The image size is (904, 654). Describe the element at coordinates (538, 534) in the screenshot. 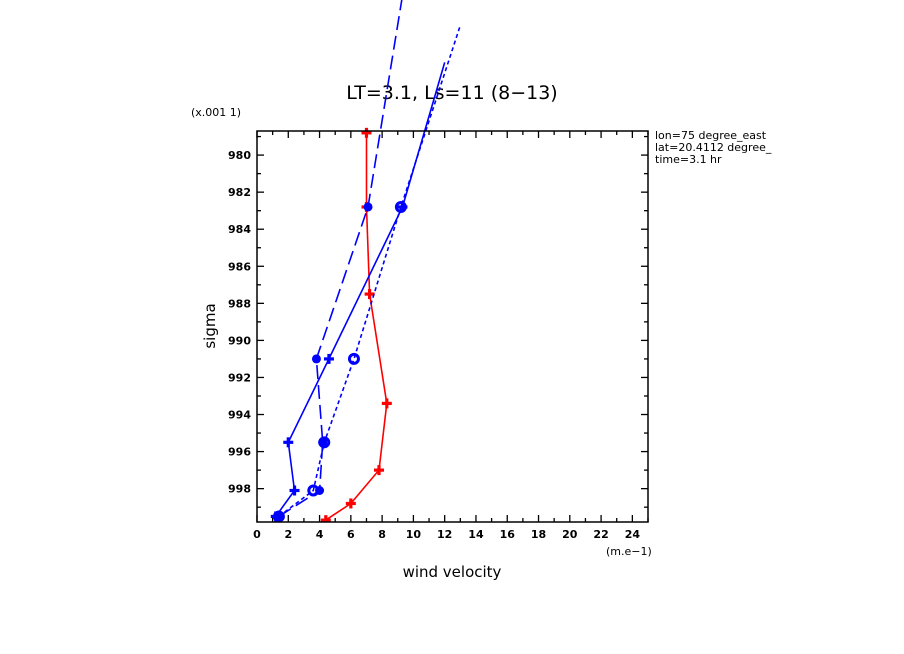

I see `x-tick-label: 18` at that location.